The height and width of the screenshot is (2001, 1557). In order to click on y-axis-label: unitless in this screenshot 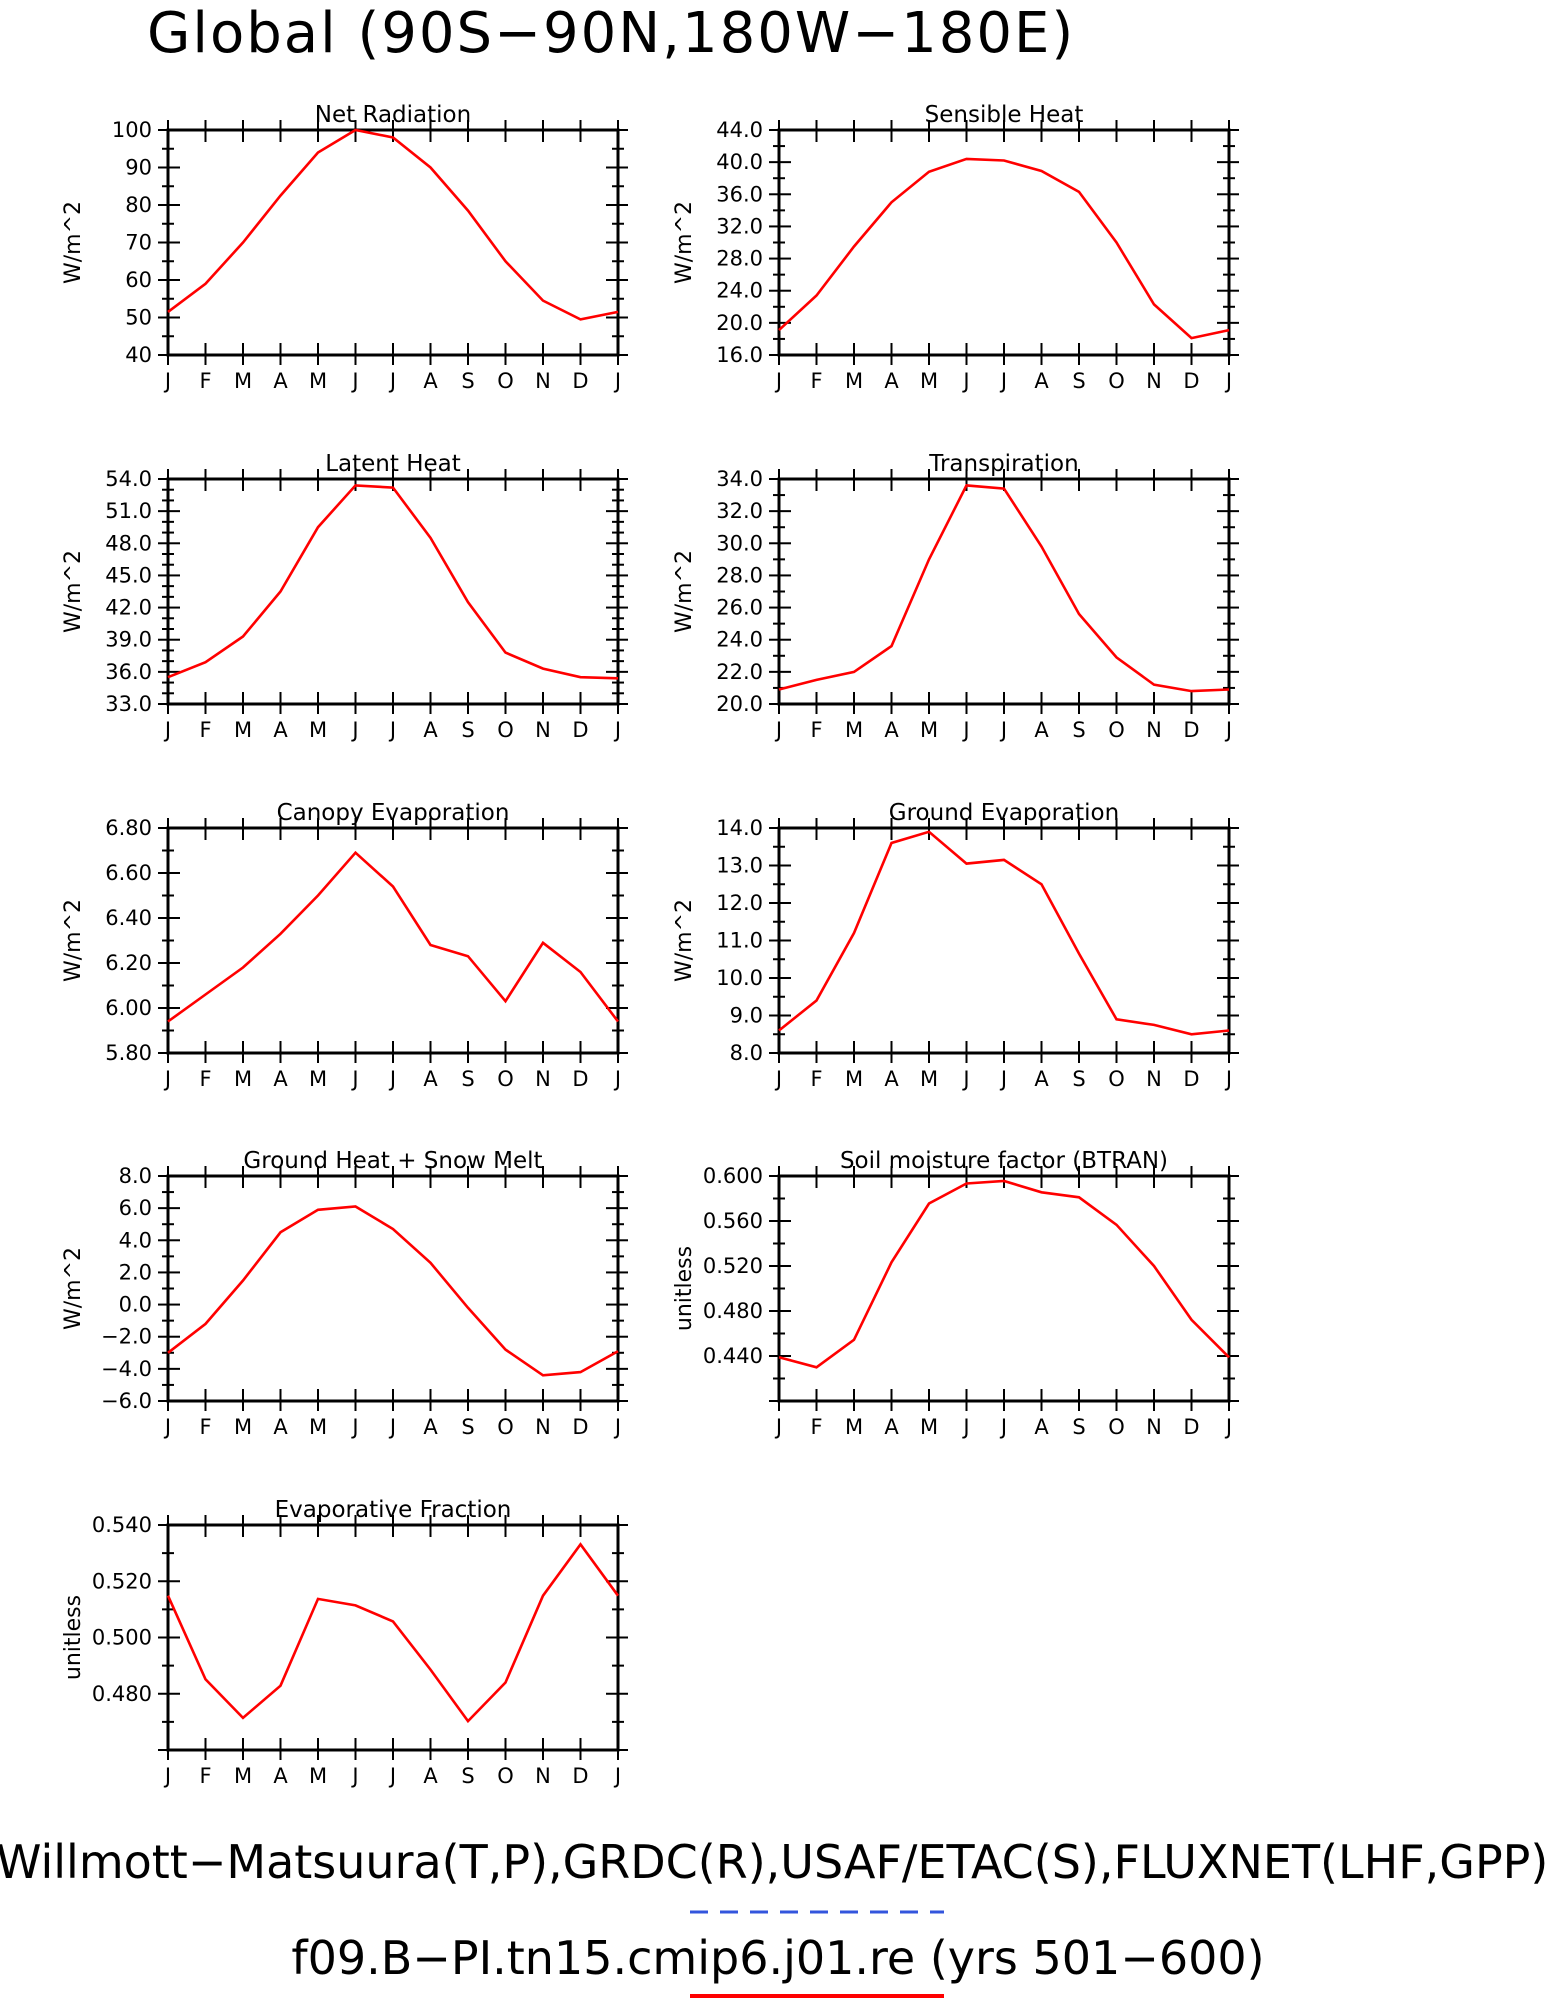, I will do `click(73, 1637)`.